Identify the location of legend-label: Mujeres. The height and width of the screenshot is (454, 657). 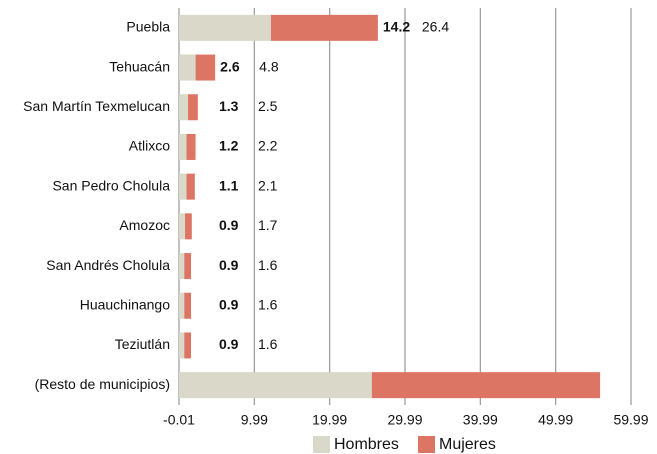
(467, 444).